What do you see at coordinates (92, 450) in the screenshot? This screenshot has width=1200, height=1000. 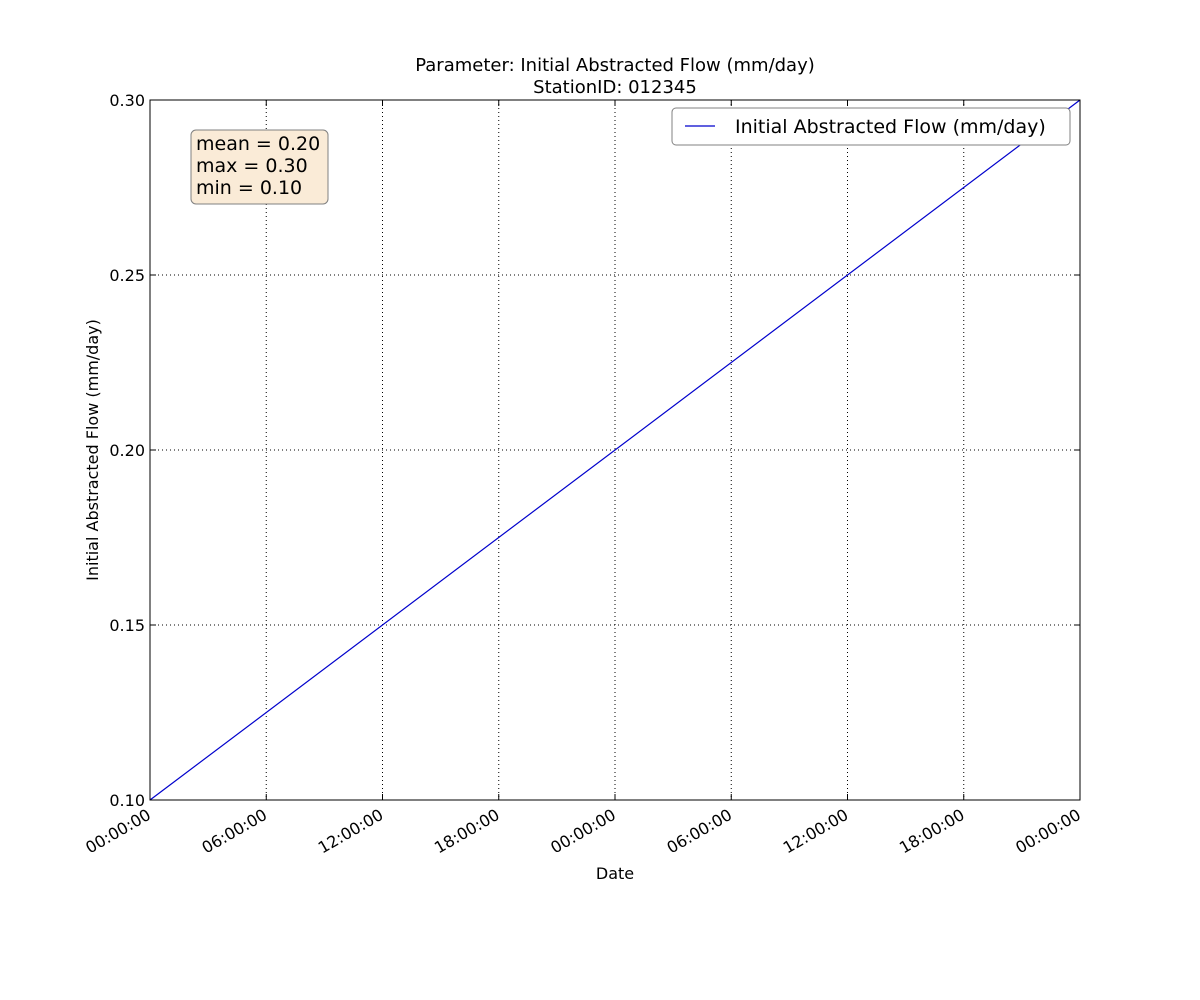 I see `y-axis-label: Initial Abstracted Flow (mm/day)` at bounding box center [92, 450].